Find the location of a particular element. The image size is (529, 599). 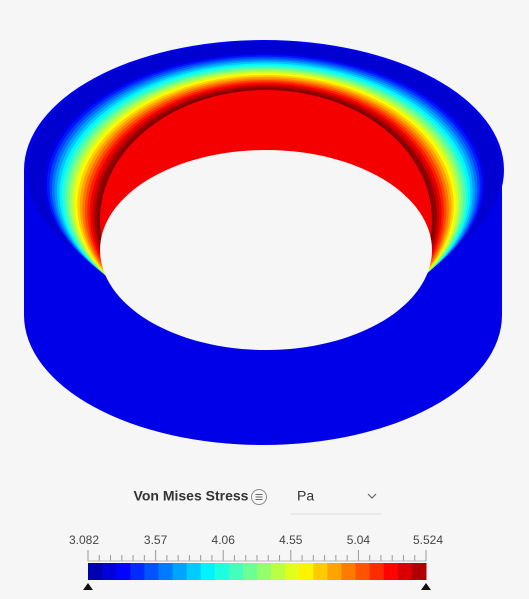

tick-label: 4.55 is located at coordinates (291, 540).